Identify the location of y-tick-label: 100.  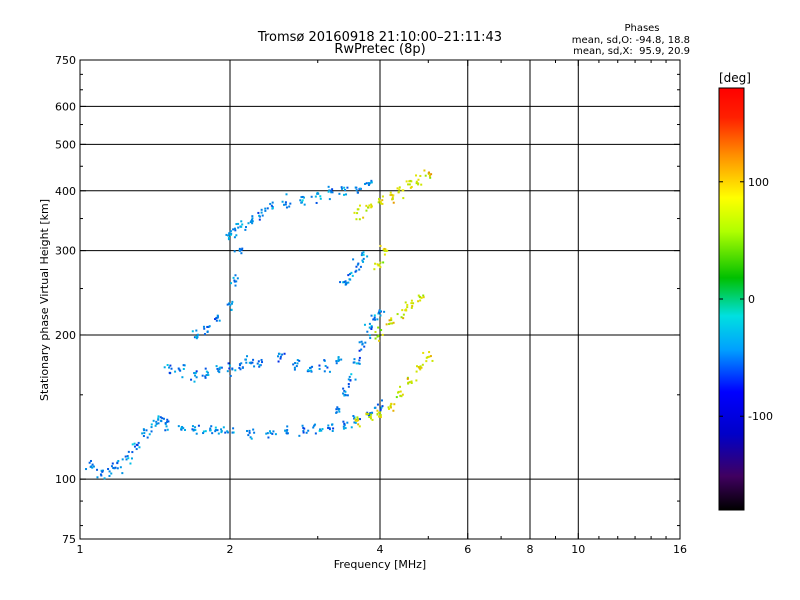
(65, 479).